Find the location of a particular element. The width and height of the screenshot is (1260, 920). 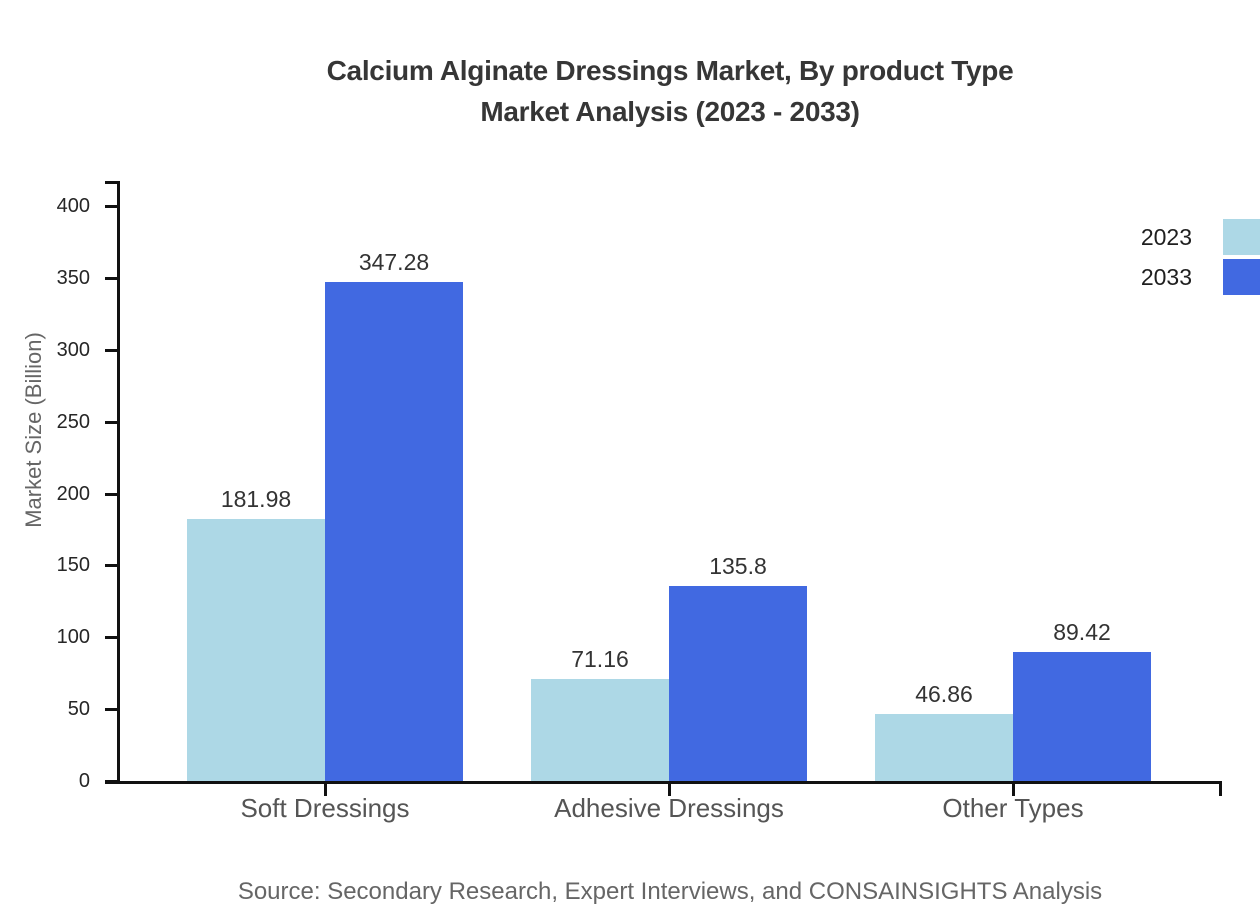

y-tick-label-100: 100 is located at coordinates (73, 637).